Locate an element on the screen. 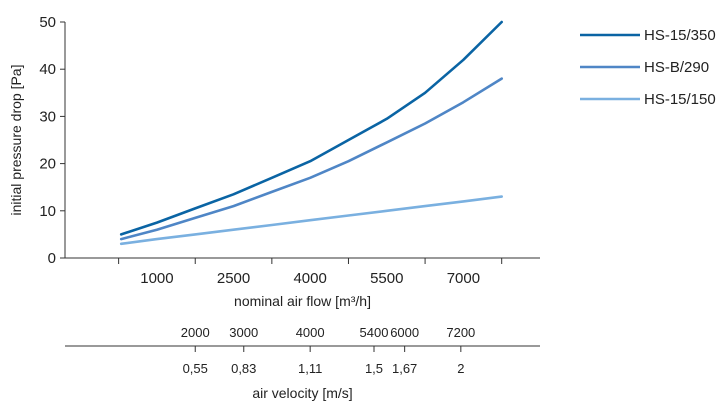  secondary-lower-label: 1,5 is located at coordinates (374, 368).